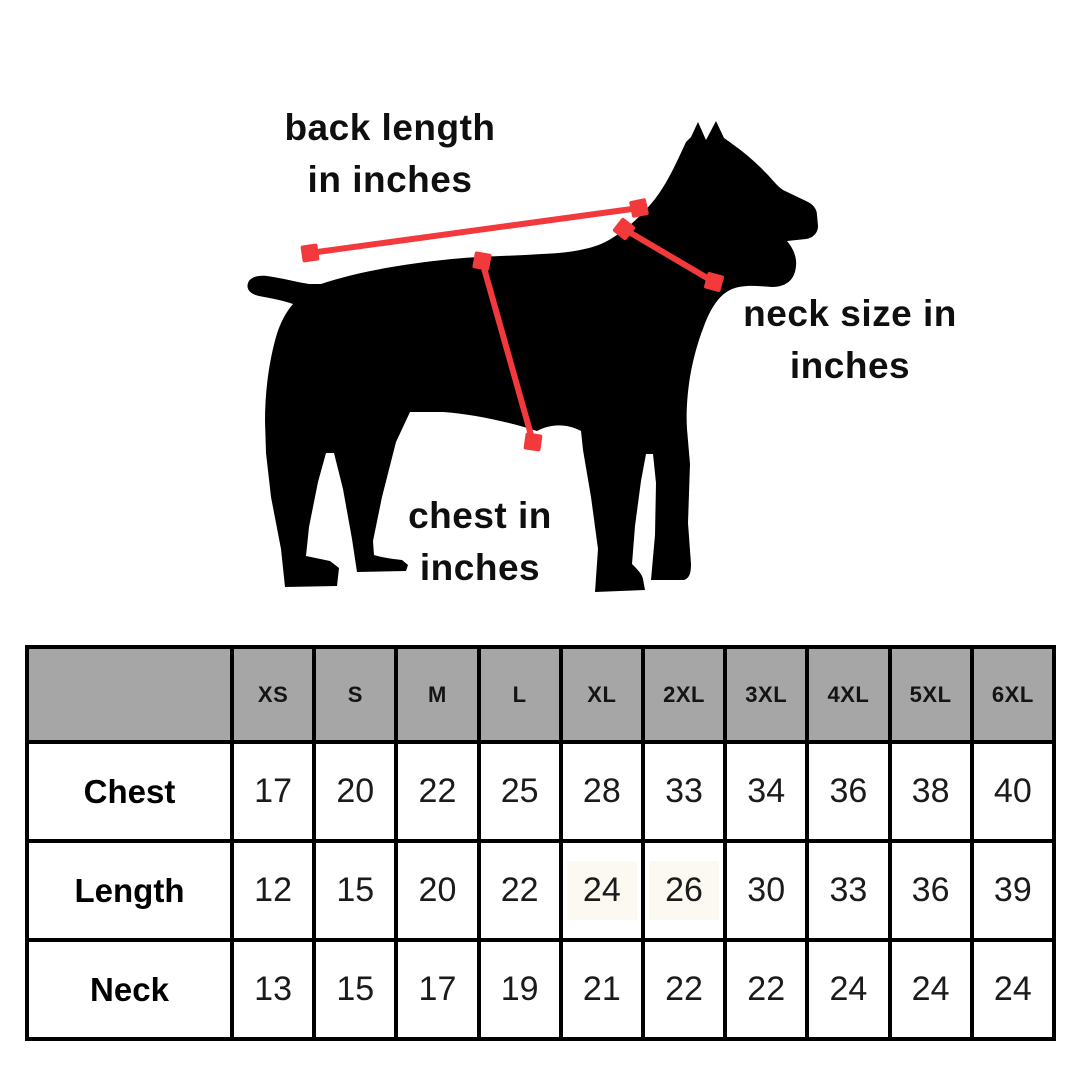  I want to click on size-column-header-4xl: 4XL, so click(848, 694).